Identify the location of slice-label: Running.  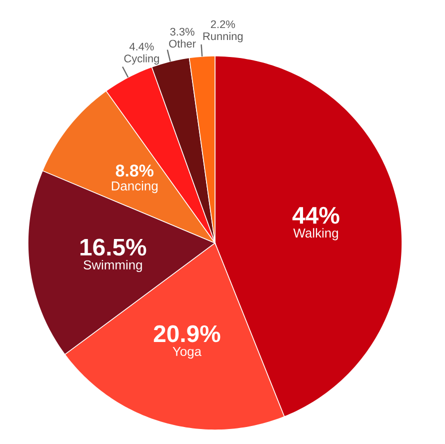
(223, 37).